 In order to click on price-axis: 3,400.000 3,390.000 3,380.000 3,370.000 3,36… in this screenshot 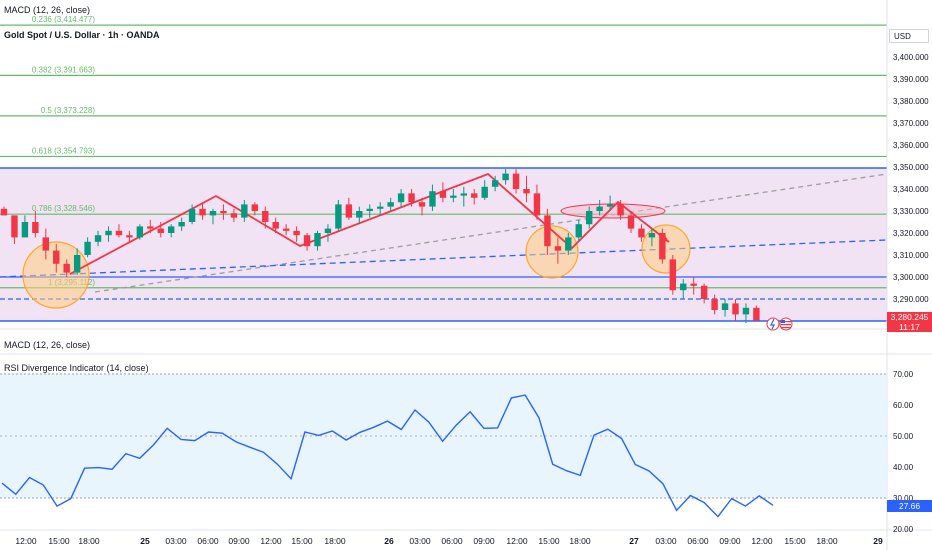, I will do `click(911, 178)`.